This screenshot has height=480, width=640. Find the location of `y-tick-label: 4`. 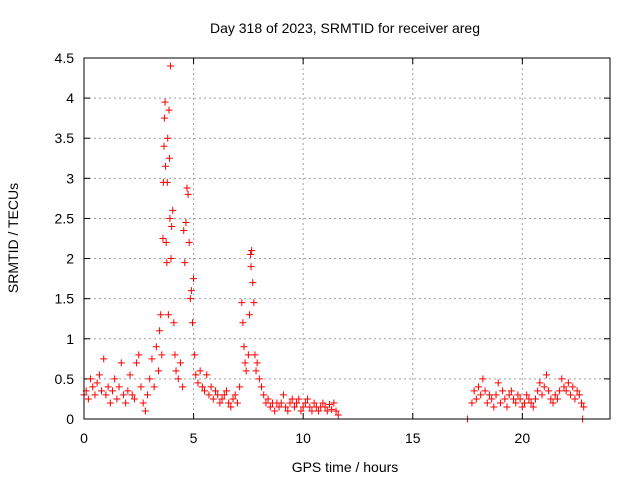

y-tick-label: 4 is located at coordinates (70, 98).